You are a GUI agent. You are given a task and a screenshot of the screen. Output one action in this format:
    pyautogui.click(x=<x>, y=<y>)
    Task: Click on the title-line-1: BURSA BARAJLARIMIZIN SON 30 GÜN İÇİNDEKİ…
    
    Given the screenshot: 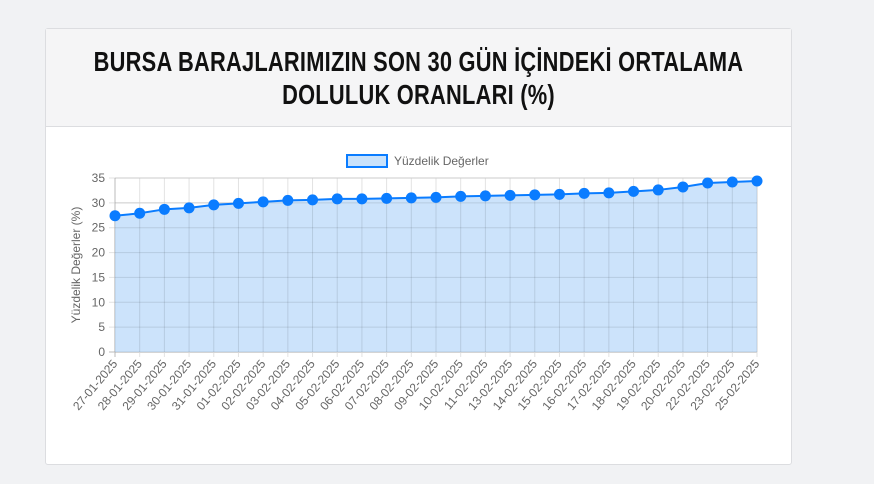 What is the action you would take?
    pyautogui.click(x=418, y=61)
    